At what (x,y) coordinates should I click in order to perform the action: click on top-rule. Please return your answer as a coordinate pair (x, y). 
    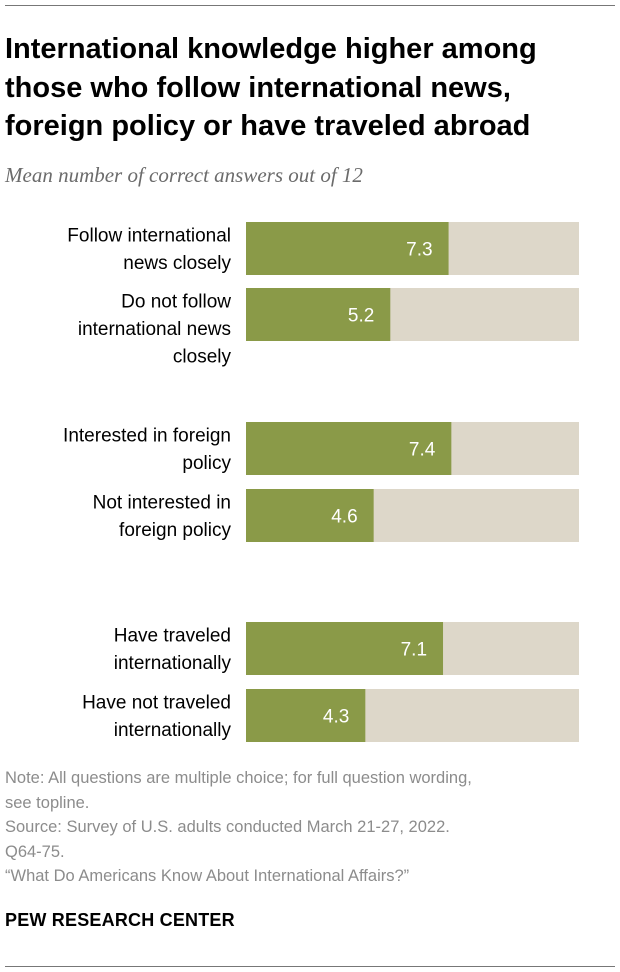
    Looking at the image, I should click on (310, 5).